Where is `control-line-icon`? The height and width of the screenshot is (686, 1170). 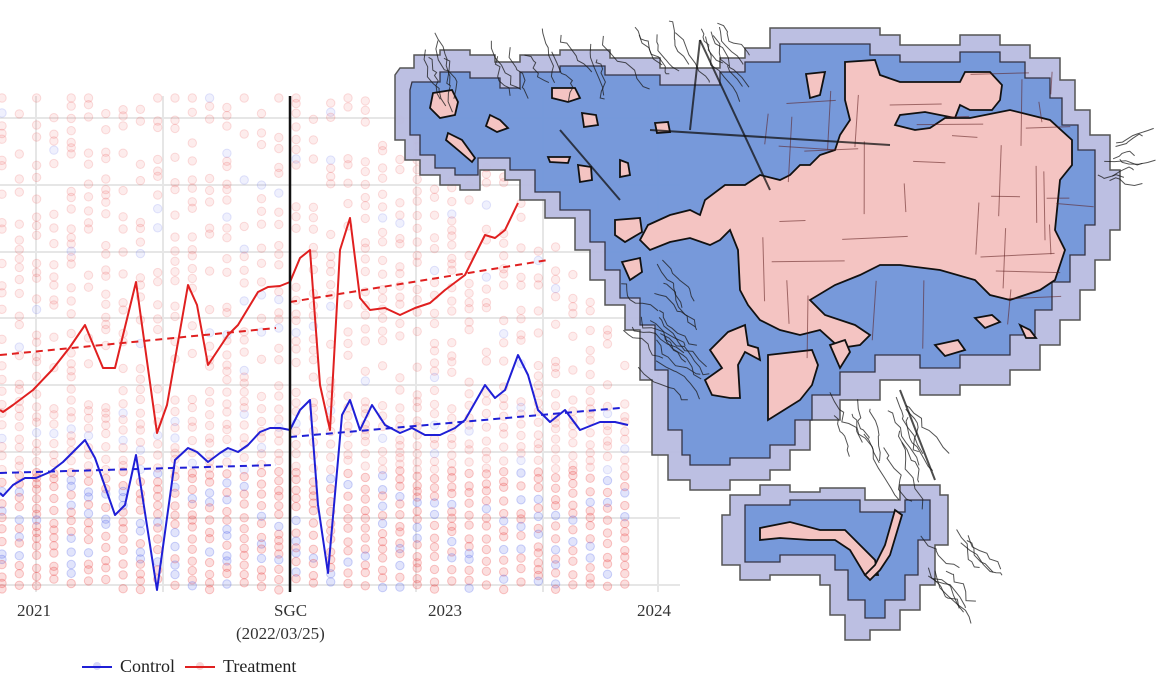 control-line-icon is located at coordinates (97, 665).